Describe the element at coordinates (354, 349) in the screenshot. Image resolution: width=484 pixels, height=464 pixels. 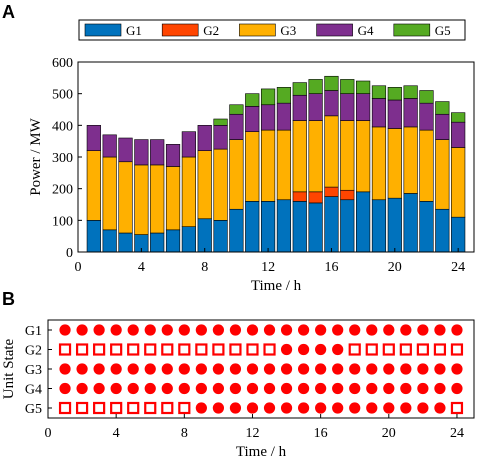
I see `state-off-g2-t18` at that location.